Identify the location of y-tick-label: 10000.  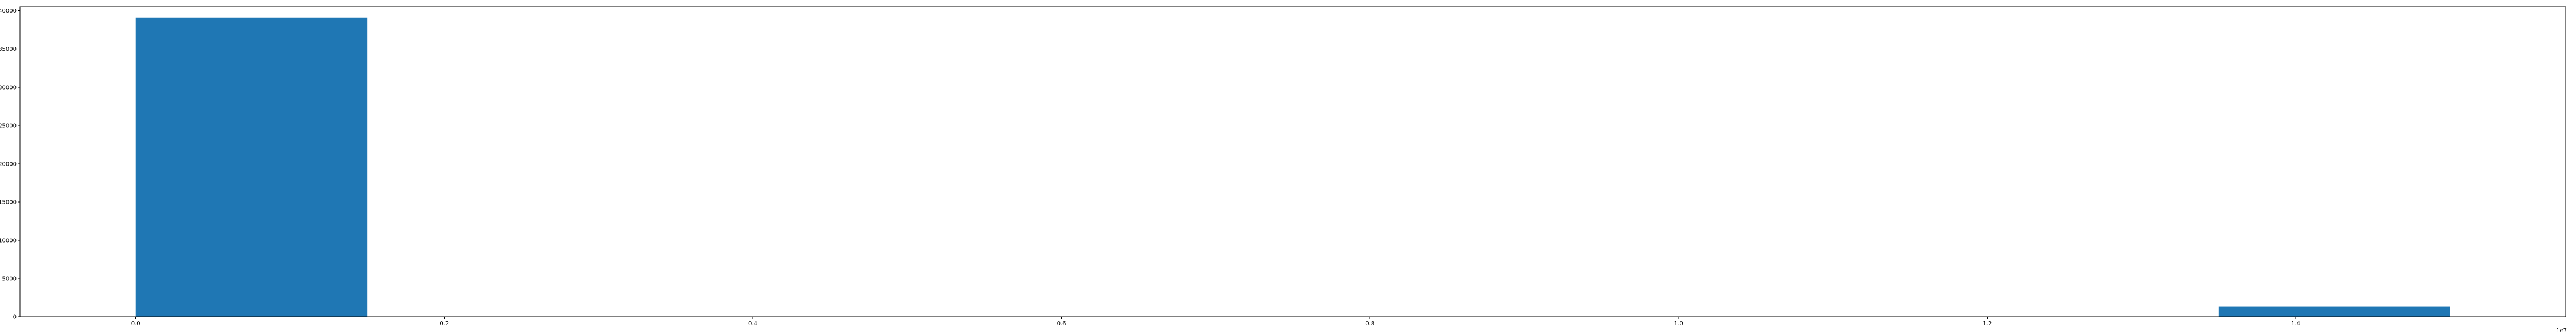
(9, 240).